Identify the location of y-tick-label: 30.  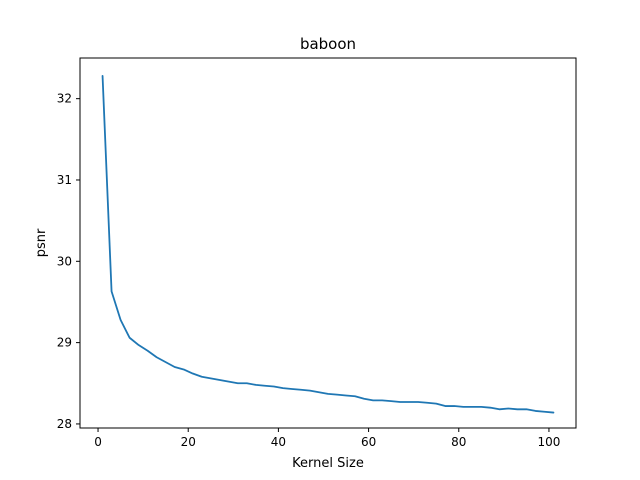
(64, 261).